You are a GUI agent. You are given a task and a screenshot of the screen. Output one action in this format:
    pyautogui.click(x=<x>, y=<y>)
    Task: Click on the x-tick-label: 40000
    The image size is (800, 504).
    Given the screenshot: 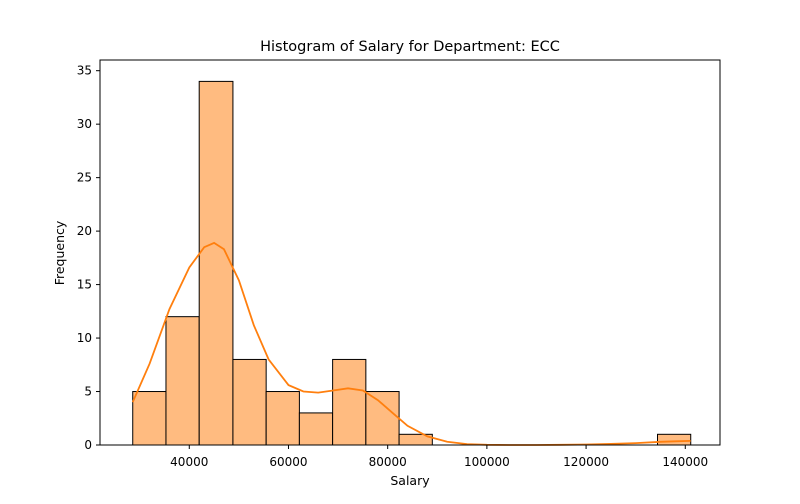 What is the action you would take?
    pyautogui.click(x=189, y=462)
    